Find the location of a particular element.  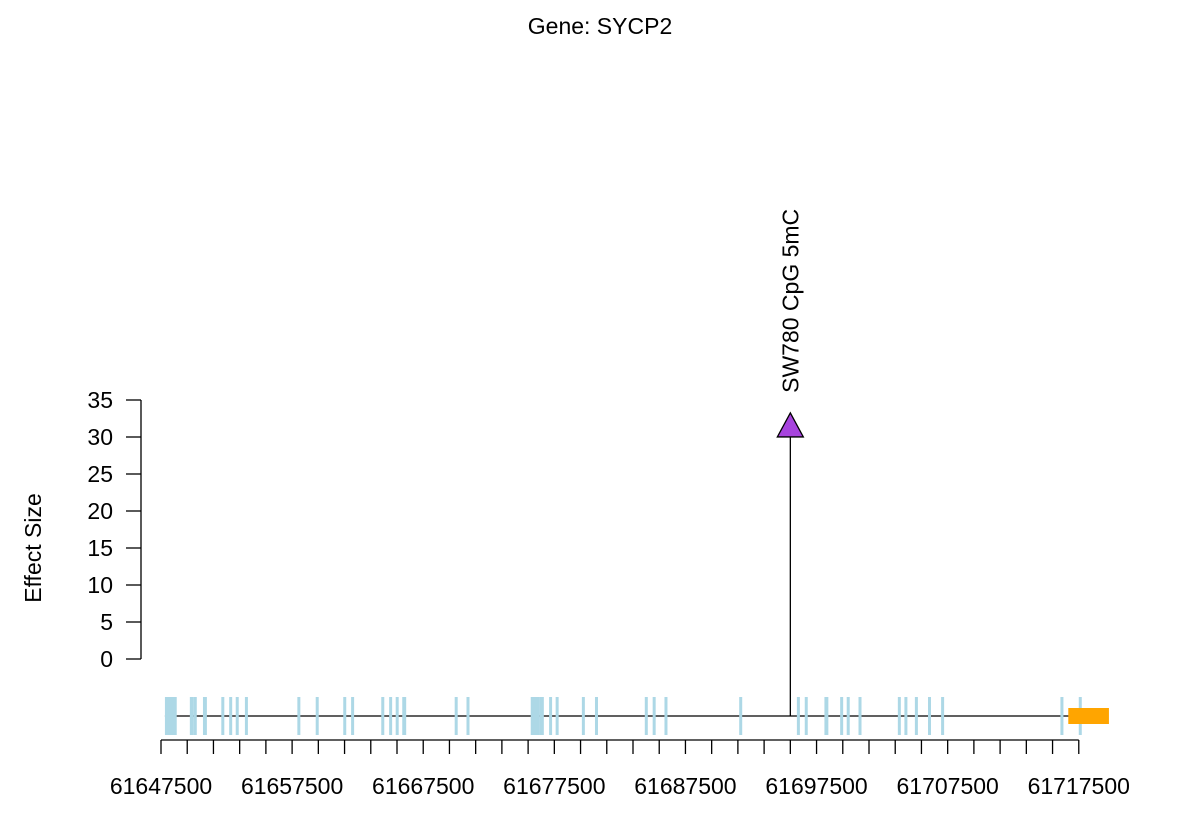

data-points: SW780 CpG 5mC is located at coordinates (790, 462).